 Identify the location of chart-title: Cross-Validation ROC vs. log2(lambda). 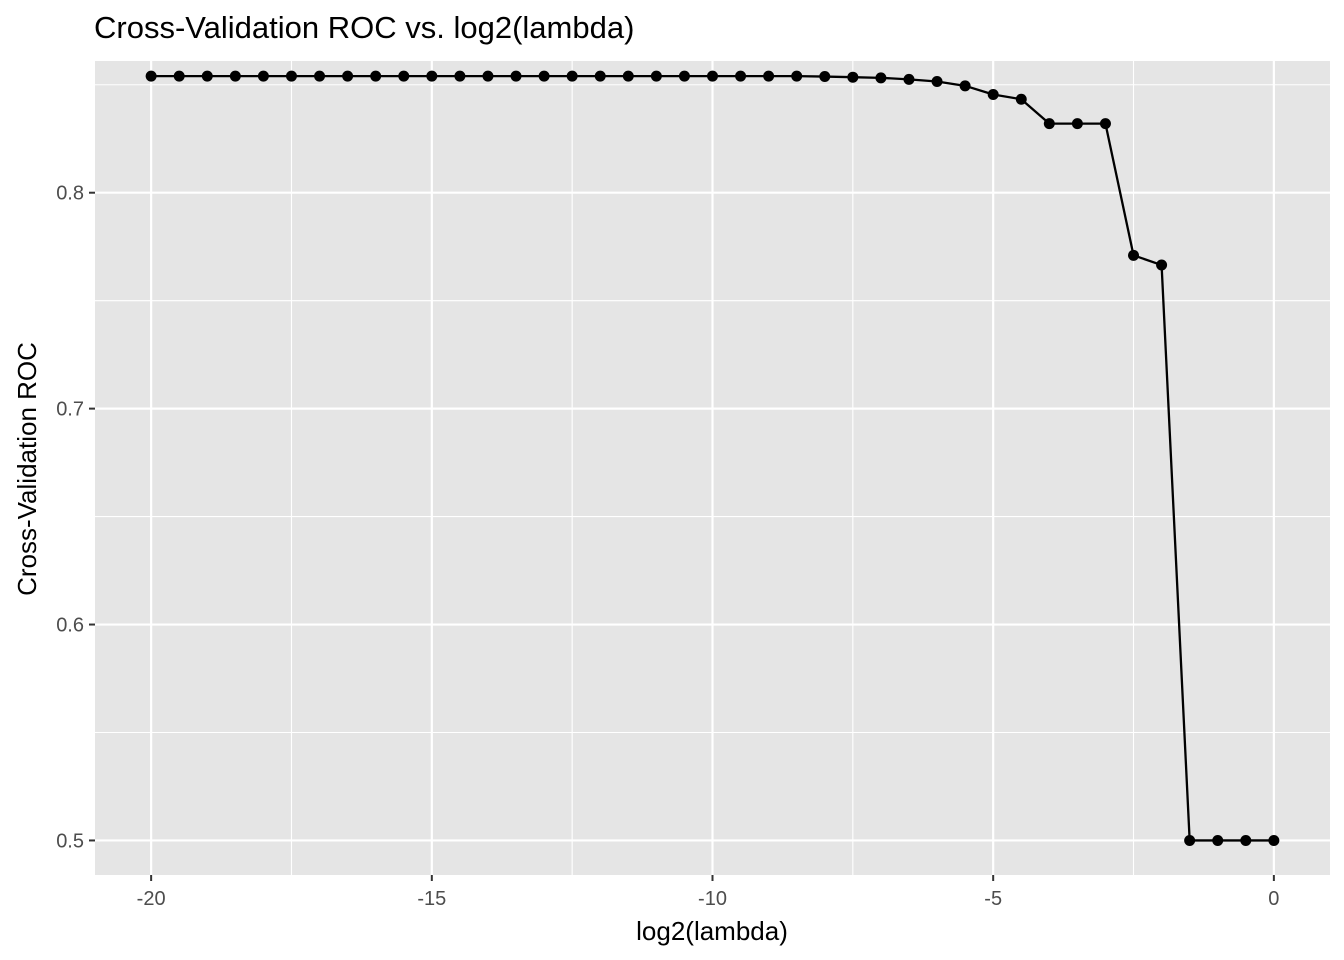
(364, 27).